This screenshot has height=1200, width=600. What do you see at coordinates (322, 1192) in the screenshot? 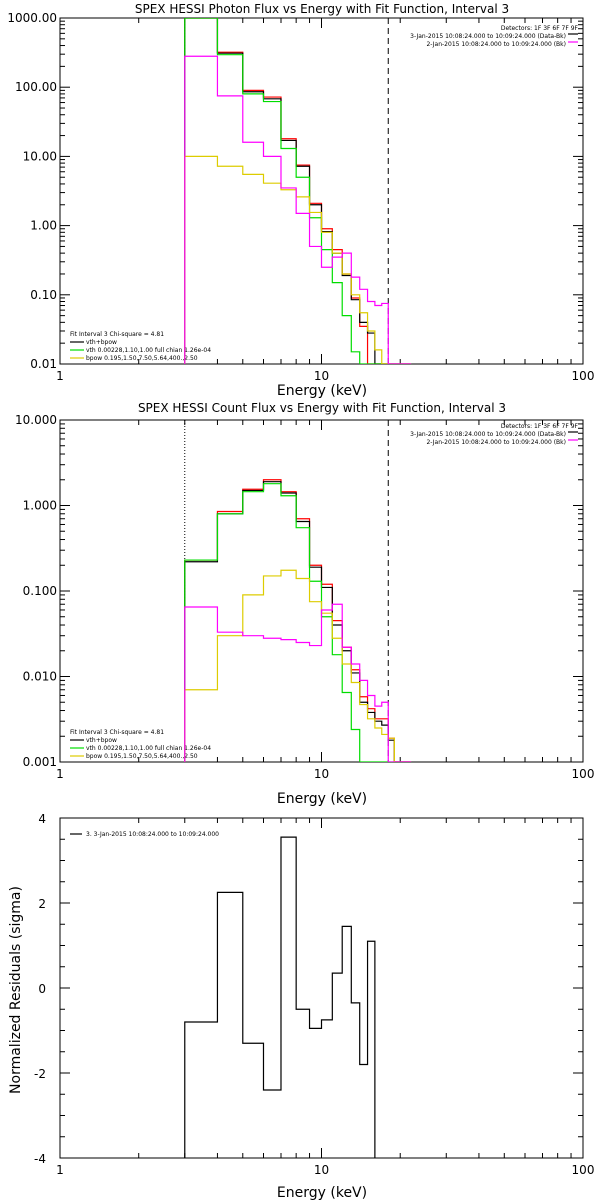
I see `residuals-xlabel: Energy (keV)` at bounding box center [322, 1192].